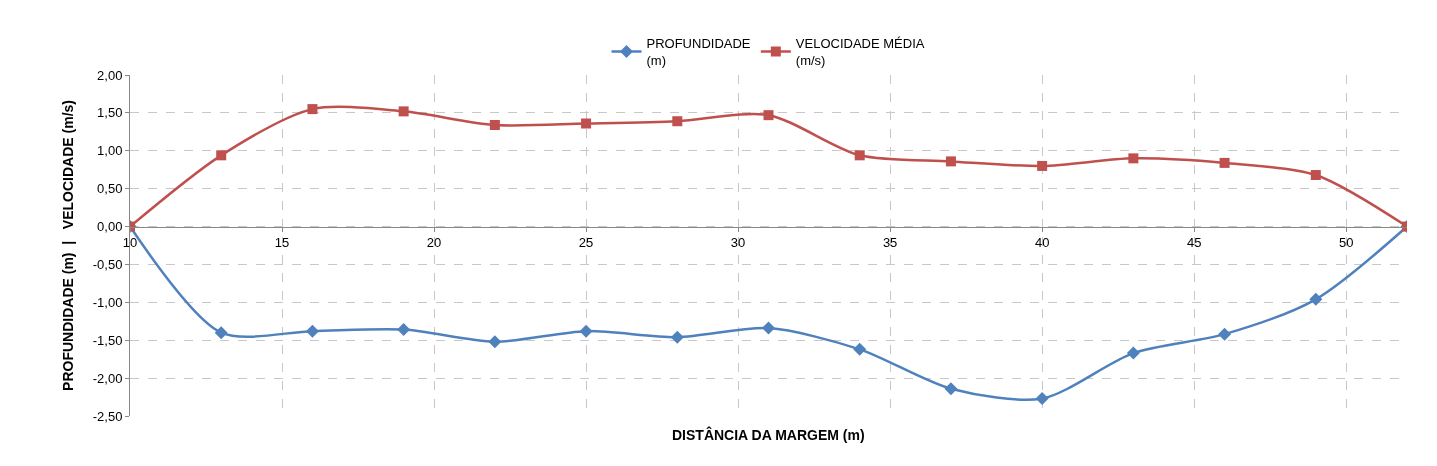 The width and height of the screenshot is (1437, 466). What do you see at coordinates (107, 302) in the screenshot?
I see `y-tick-label: -1,00` at bounding box center [107, 302].